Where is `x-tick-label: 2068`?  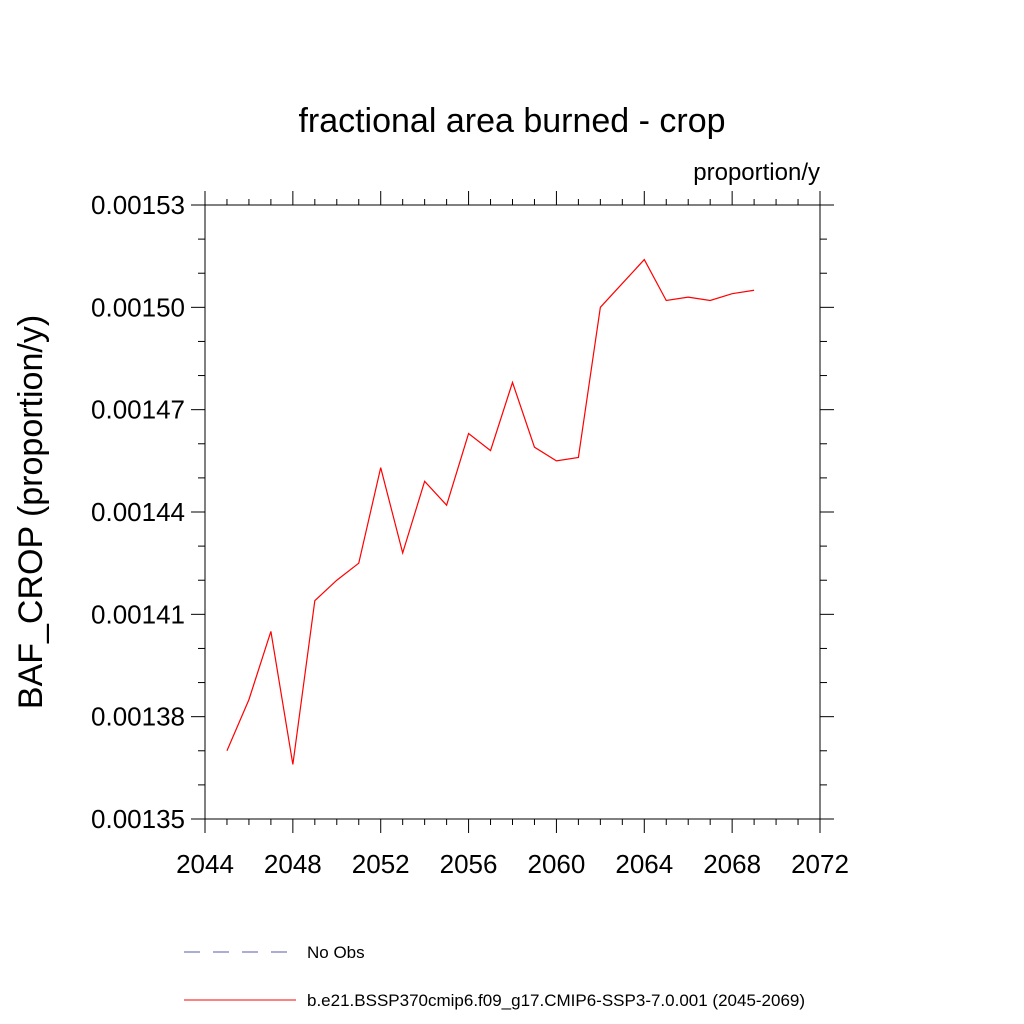
x-tick-label: 2068 is located at coordinates (732, 864).